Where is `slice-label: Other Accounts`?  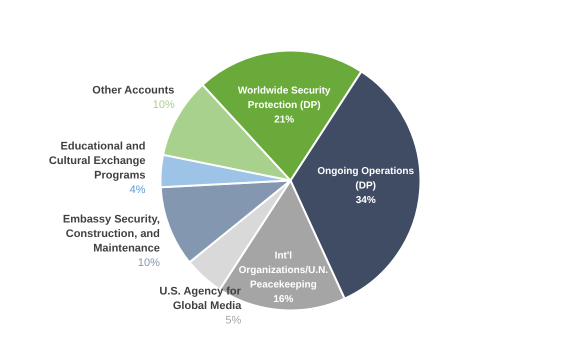 slice-label: Other Accounts is located at coordinates (133, 90).